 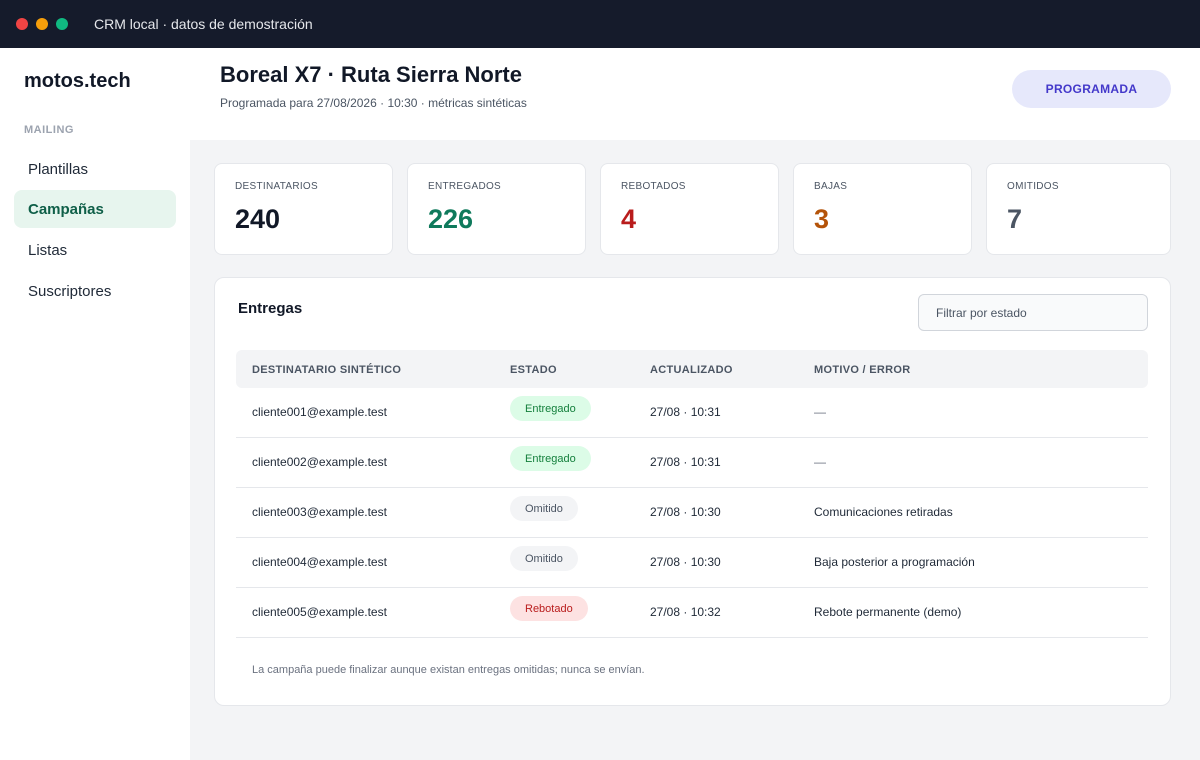 I want to click on column-header-status: ESTADO, so click(x=533, y=370).